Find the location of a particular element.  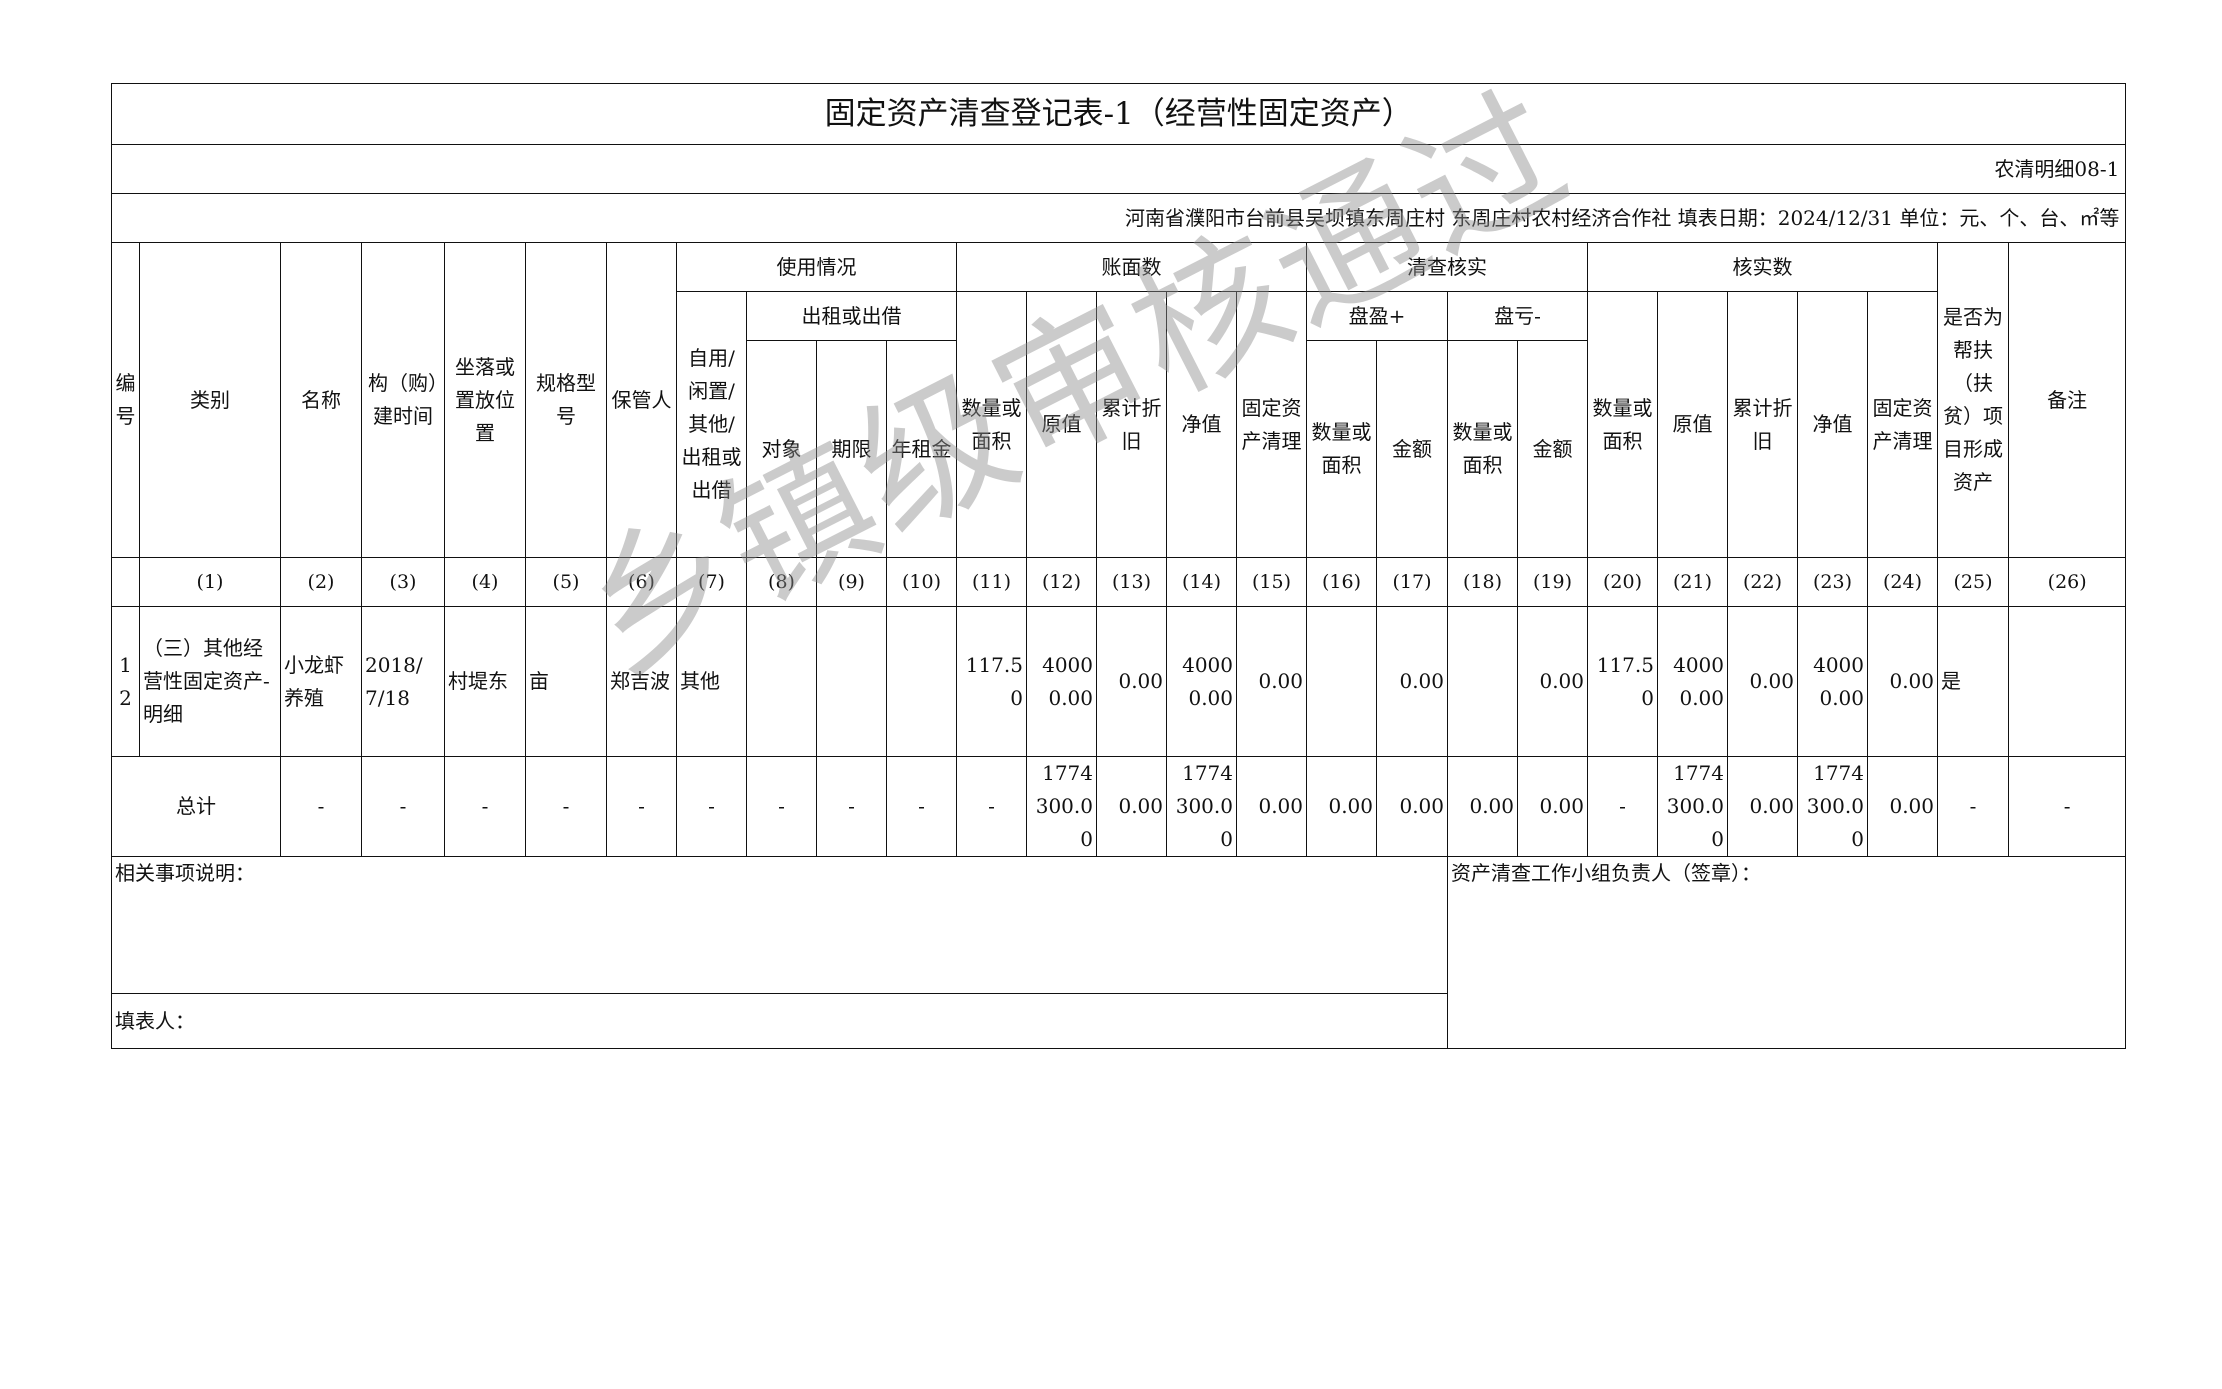

form-code: 农清明细08-1 is located at coordinates (1118, 169).